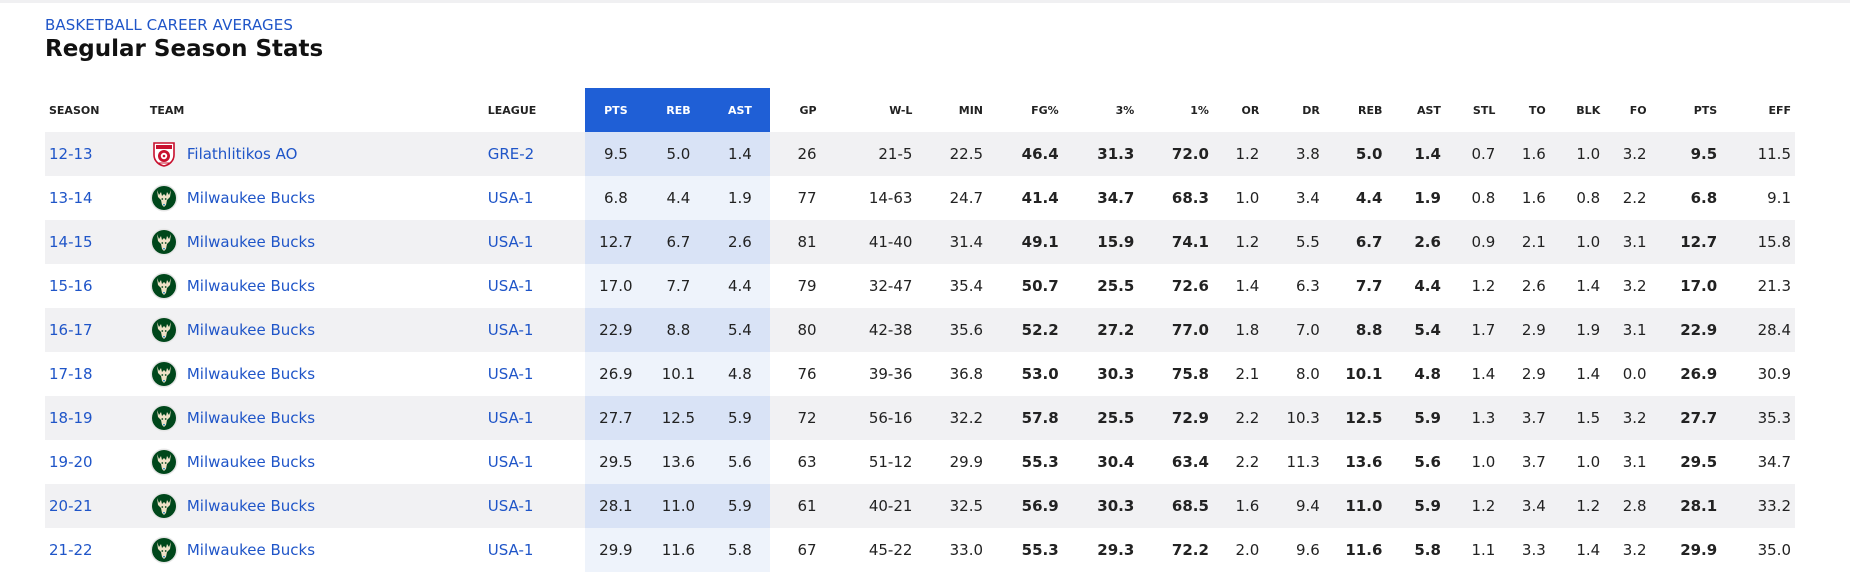  Describe the element at coordinates (1199, 110) in the screenshot. I see `header-1-pct: 1%` at that location.